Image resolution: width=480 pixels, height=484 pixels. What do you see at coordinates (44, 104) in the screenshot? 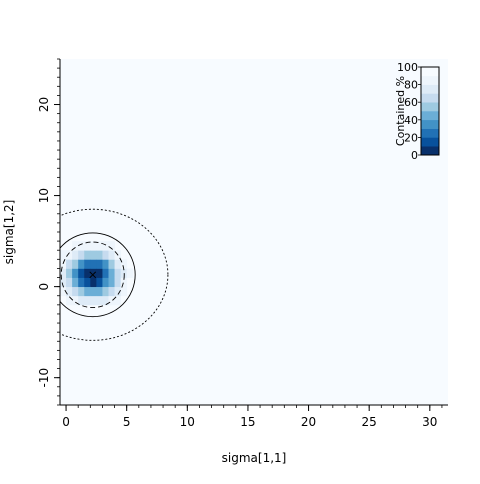
I see `y-tick-label: 20` at bounding box center [44, 104].